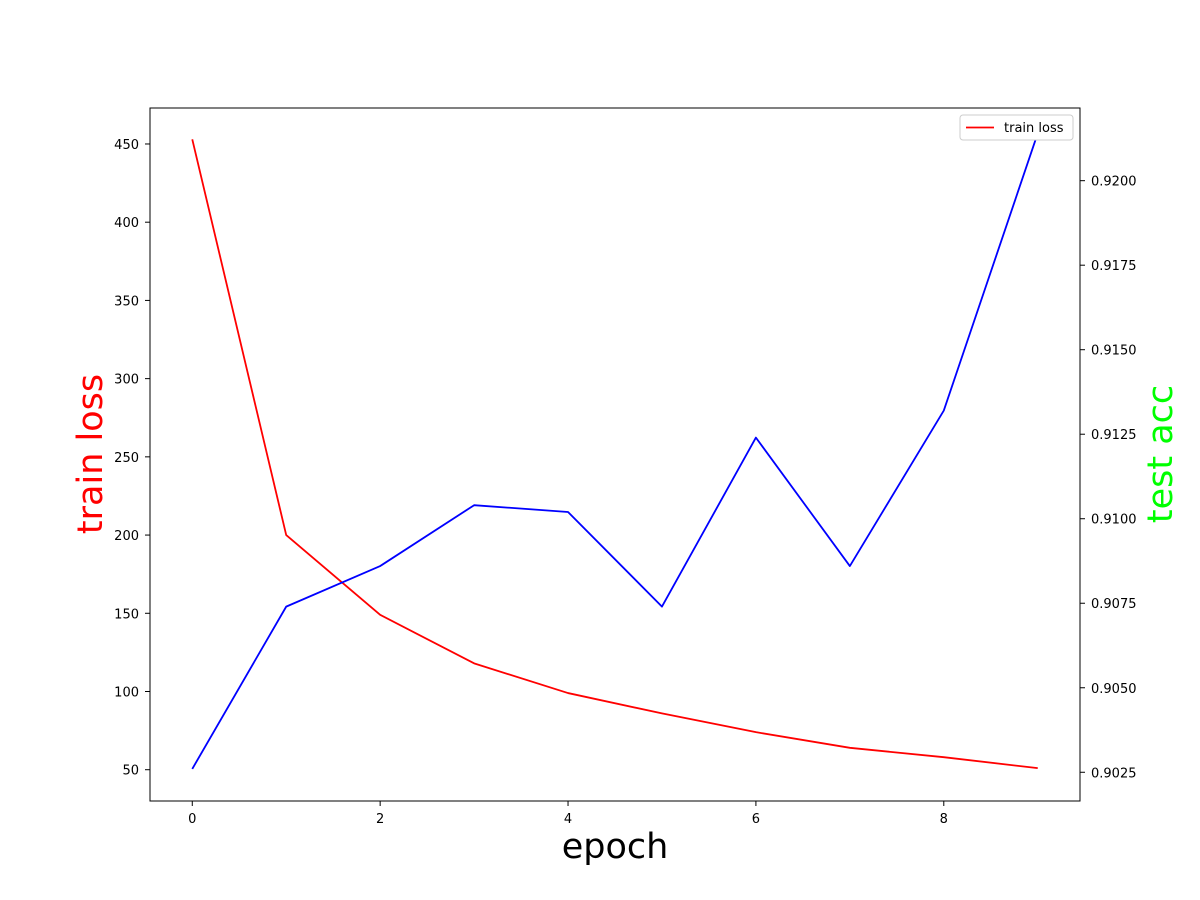 The image size is (1200, 900). What do you see at coordinates (126, 301) in the screenshot?
I see `left-y-tick-label: 350` at bounding box center [126, 301].